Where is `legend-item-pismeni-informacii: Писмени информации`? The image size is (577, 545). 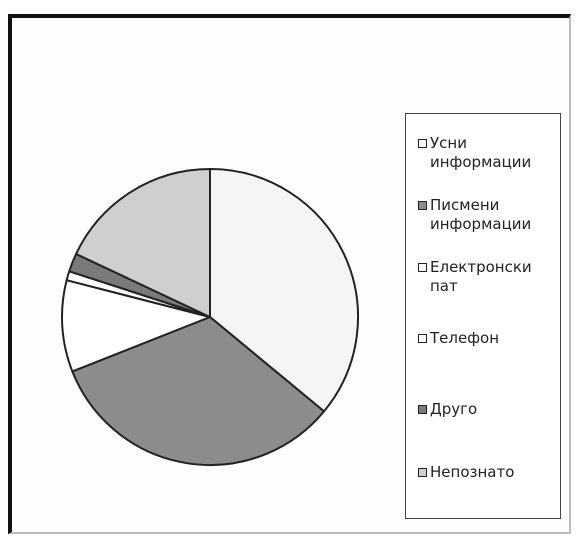 legend-item-pismeni-informacii: Писмени информации is located at coordinates (488, 215).